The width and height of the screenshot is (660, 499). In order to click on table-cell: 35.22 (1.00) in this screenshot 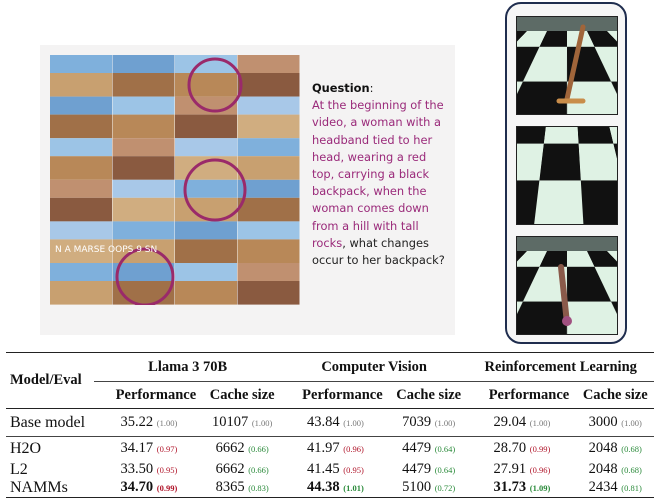, I will do `click(148, 423)`.